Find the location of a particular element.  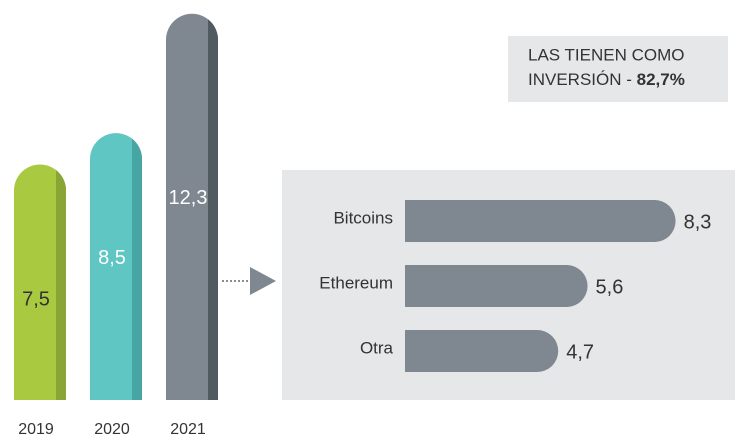

value-label: 8,5 is located at coordinates (112, 258).